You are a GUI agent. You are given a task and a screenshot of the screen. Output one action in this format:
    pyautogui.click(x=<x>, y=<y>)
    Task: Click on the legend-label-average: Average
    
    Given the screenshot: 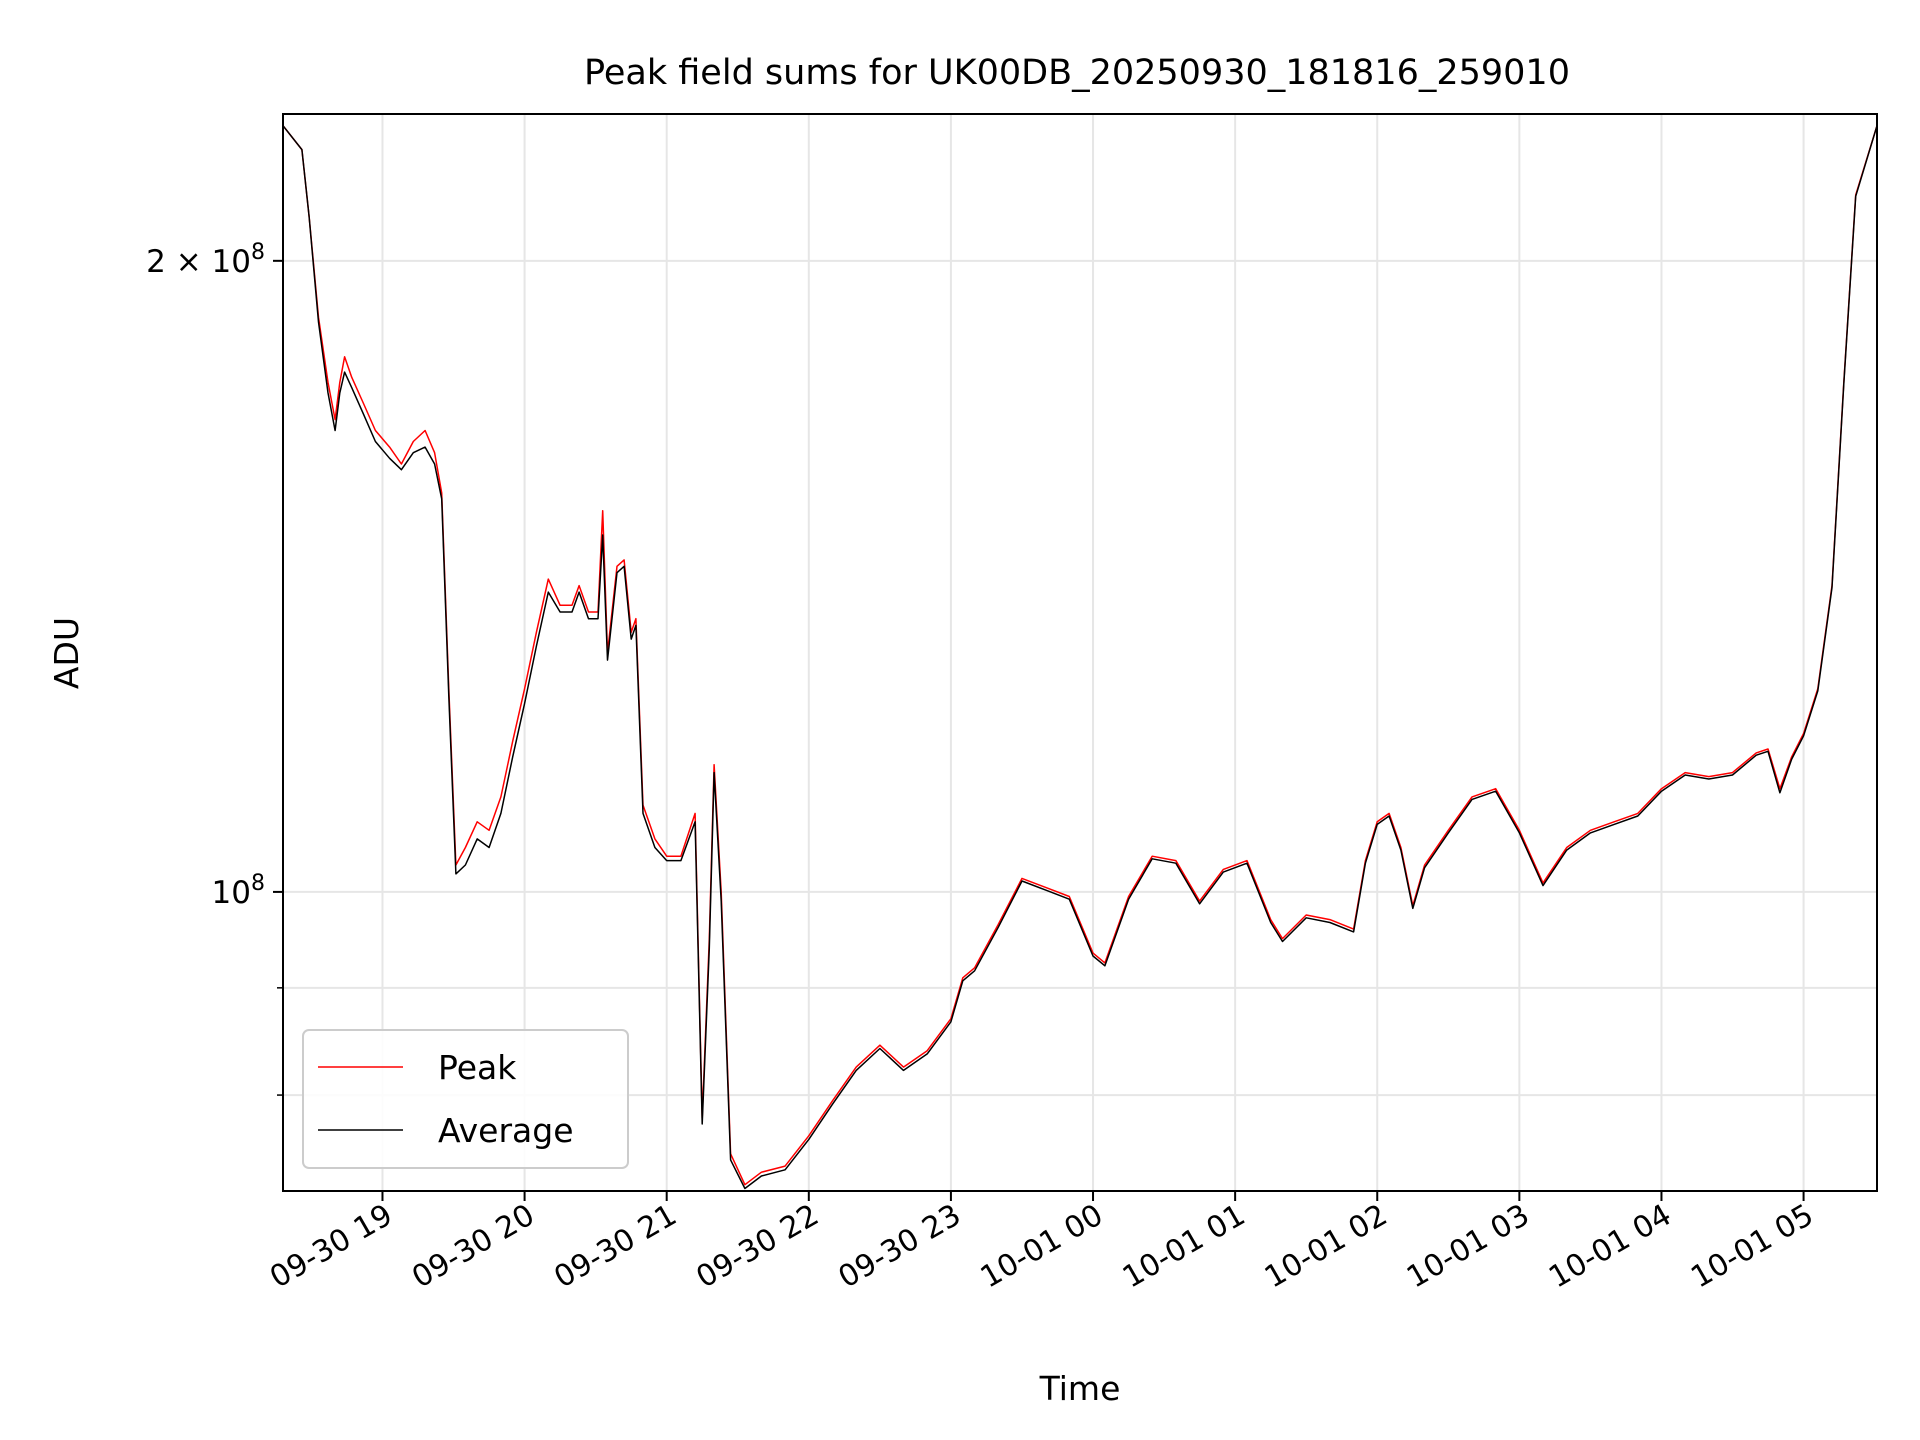 What is the action you would take?
    pyautogui.click(x=506, y=1130)
    